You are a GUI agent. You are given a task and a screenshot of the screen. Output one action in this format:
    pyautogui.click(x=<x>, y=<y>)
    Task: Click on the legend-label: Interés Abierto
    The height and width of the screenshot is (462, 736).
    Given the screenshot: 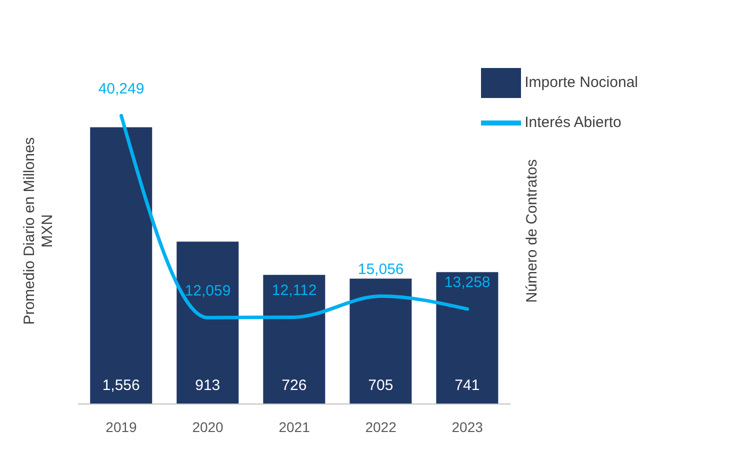 What is the action you would take?
    pyautogui.click(x=573, y=122)
    